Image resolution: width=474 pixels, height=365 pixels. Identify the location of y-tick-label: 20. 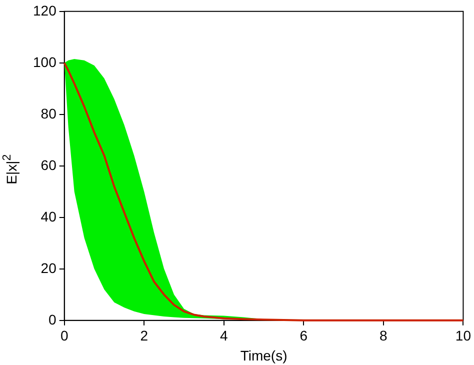
(48, 268).